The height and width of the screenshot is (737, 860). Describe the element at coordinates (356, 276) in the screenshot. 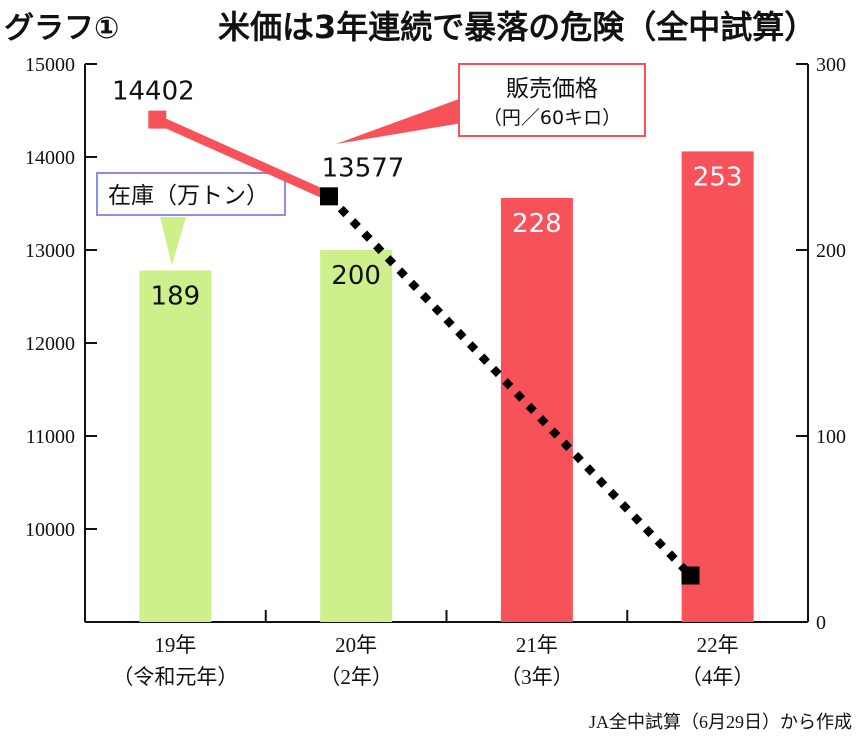

I see `stock-bar-label-1: 200` at that location.